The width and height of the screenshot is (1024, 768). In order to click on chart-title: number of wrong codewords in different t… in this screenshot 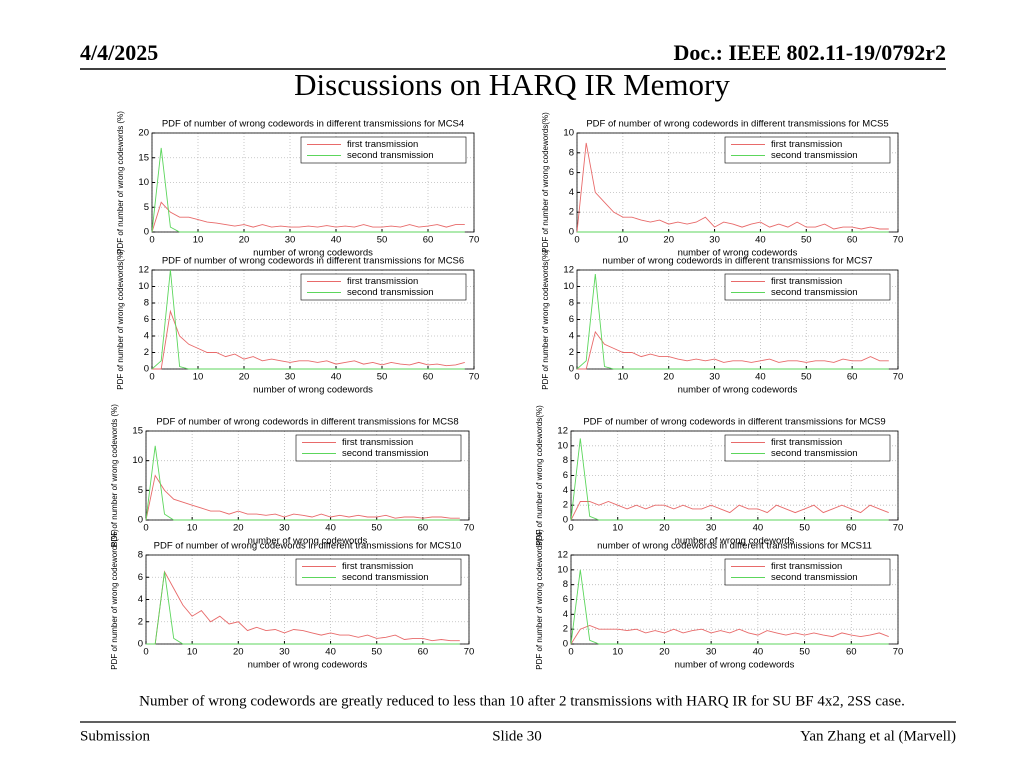, I will do `click(737, 261)`.